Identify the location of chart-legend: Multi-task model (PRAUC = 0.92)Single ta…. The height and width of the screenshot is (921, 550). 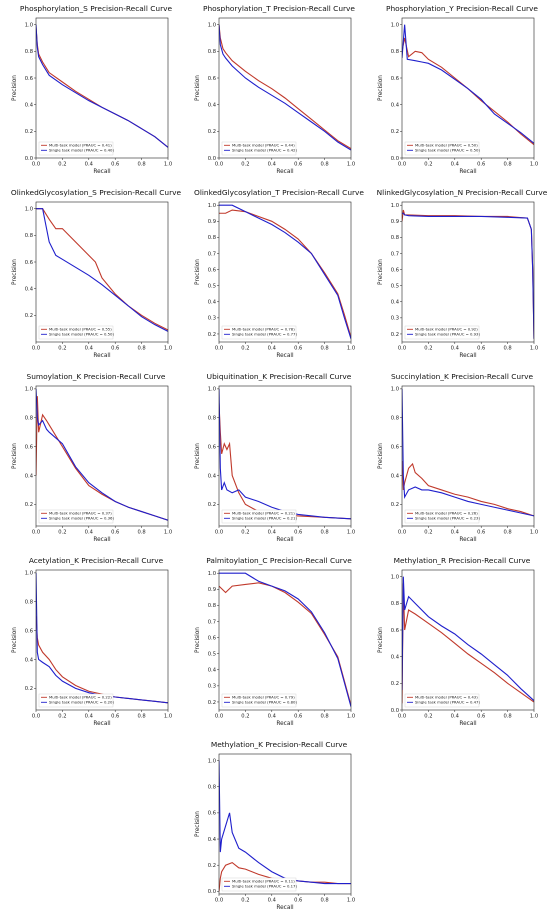
(442, 332).